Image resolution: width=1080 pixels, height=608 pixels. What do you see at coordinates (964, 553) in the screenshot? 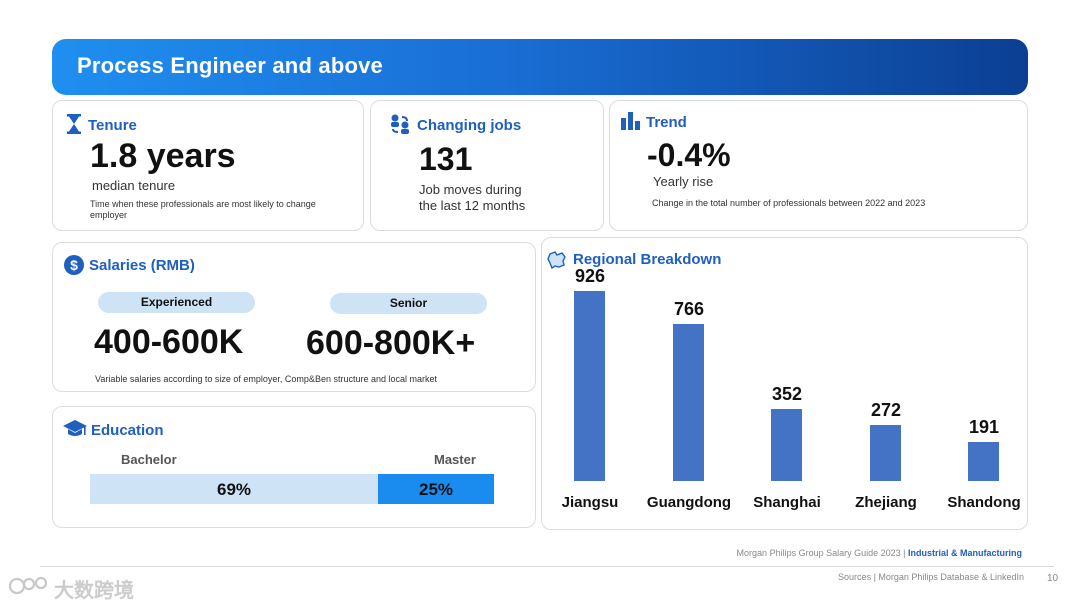
I see `industry-highlight: Industrial & Manufacturing` at bounding box center [964, 553].